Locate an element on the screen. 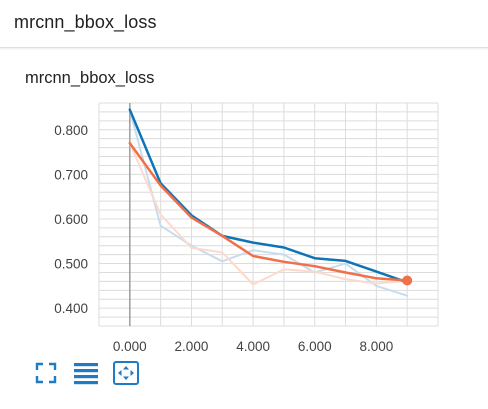  x-tick-label: 6.000 is located at coordinates (315, 346).